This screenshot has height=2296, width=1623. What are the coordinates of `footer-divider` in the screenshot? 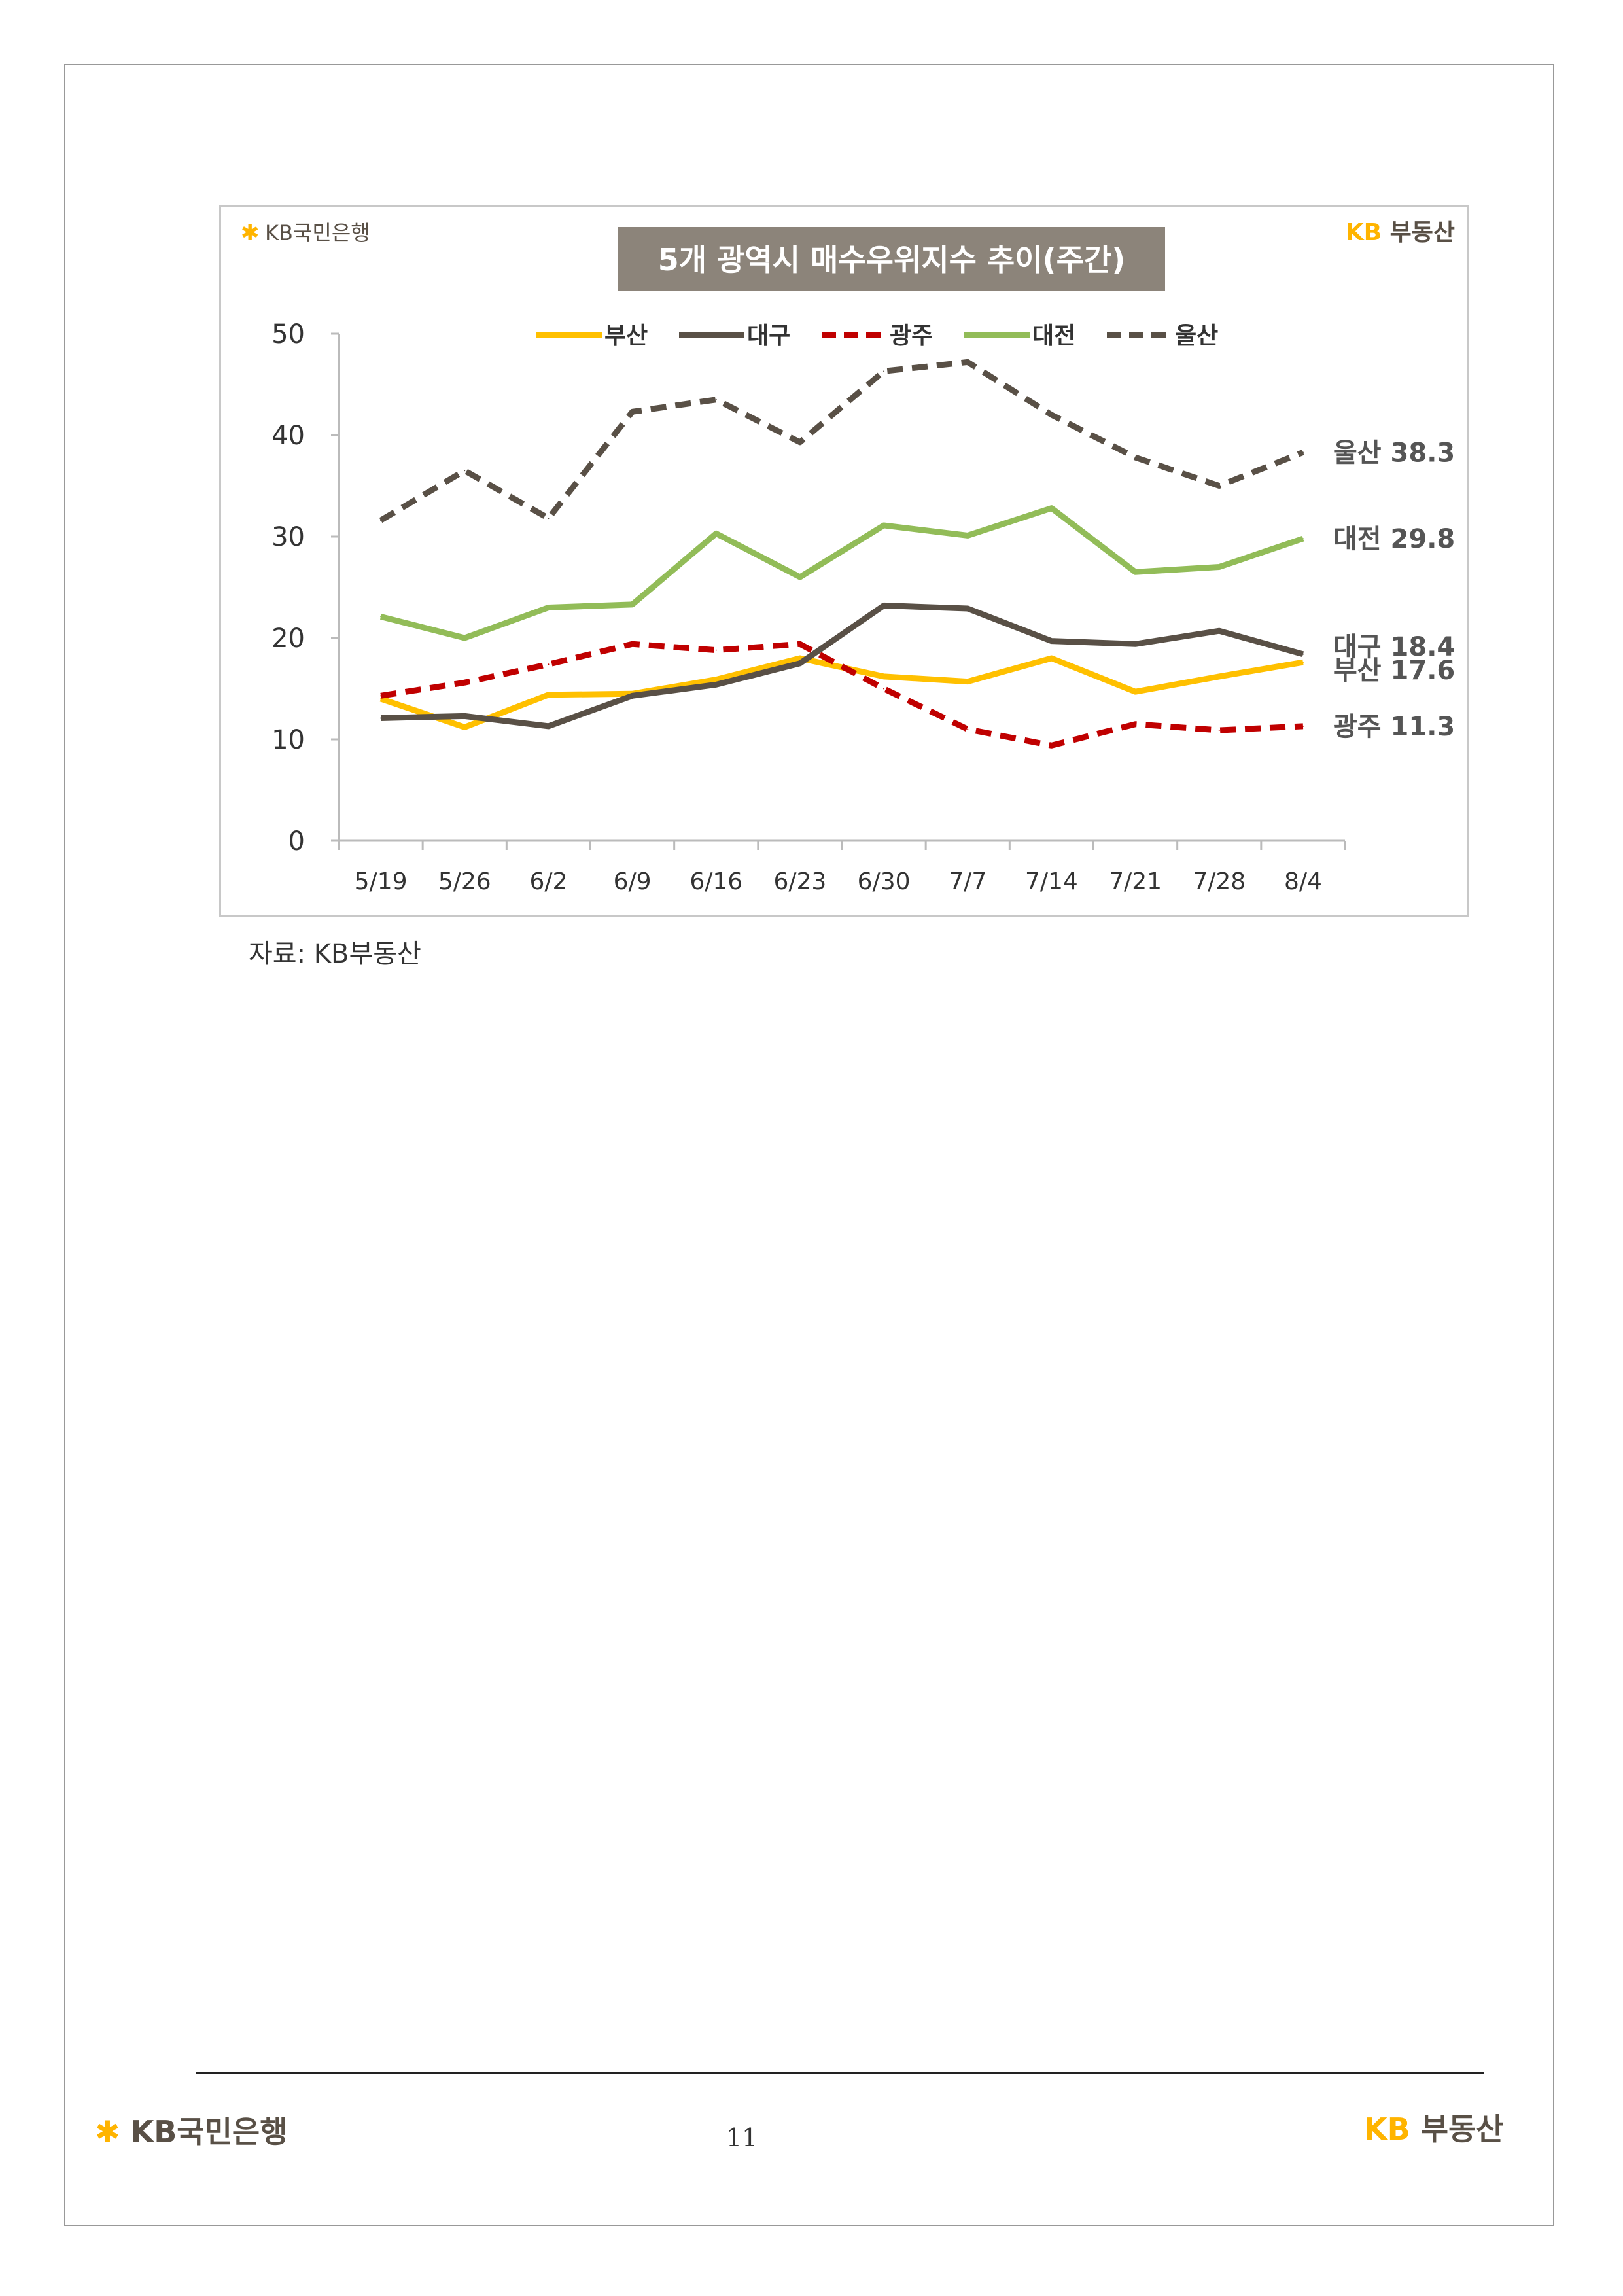 It's located at (840, 2073).